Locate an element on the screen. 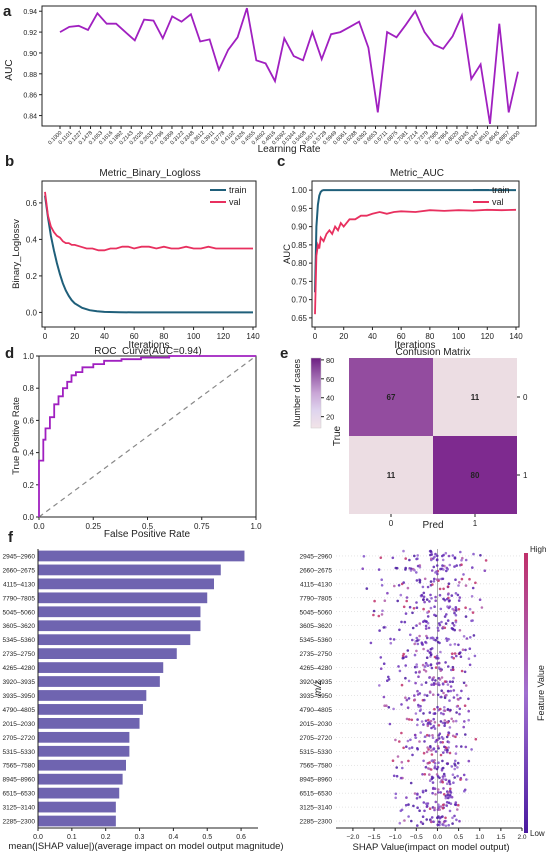 This screenshot has width=550, height=856. chart-e-cell is located at coordinates (391, 397).